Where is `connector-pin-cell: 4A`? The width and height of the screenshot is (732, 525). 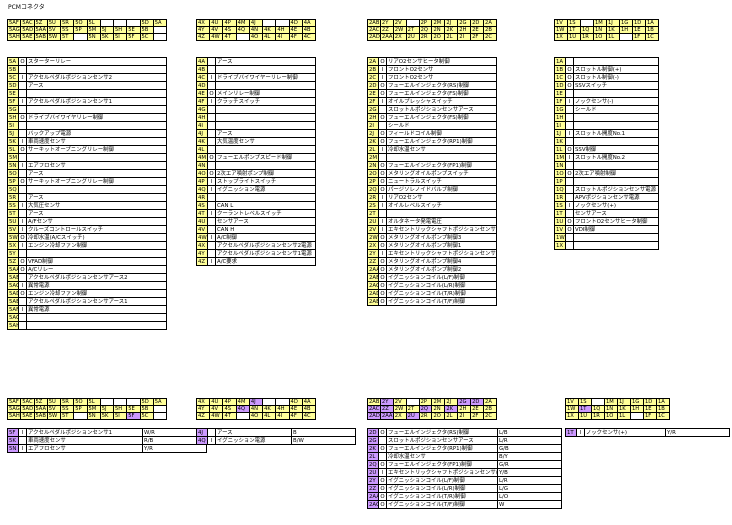 connector-pin-cell: 4A is located at coordinates (309, 402).